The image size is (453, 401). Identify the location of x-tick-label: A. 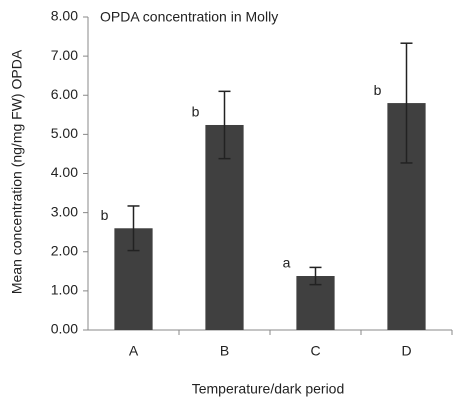
(134, 351).